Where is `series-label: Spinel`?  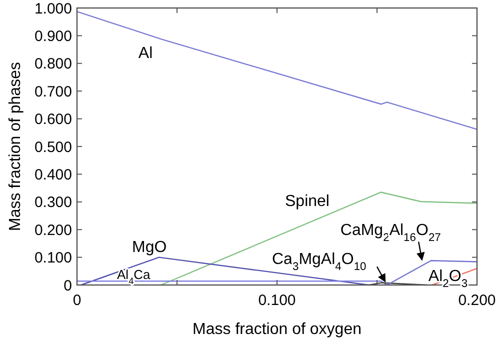 series-label: Spinel is located at coordinates (307, 201).